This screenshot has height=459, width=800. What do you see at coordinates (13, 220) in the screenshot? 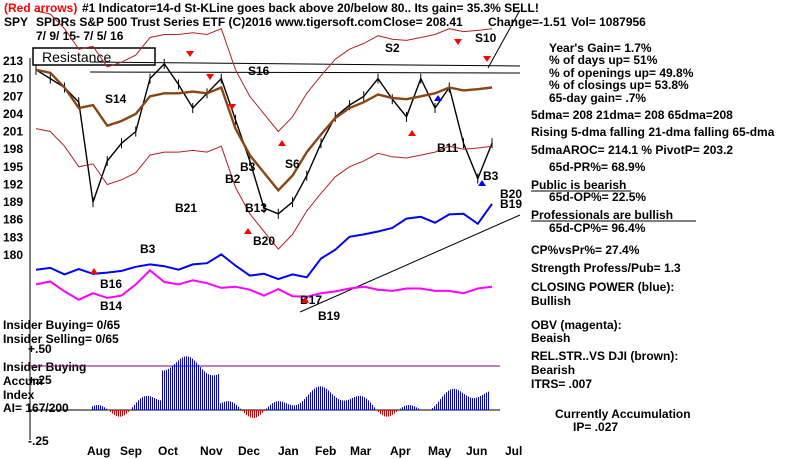
I see `y-tick-label: 186` at bounding box center [13, 220].